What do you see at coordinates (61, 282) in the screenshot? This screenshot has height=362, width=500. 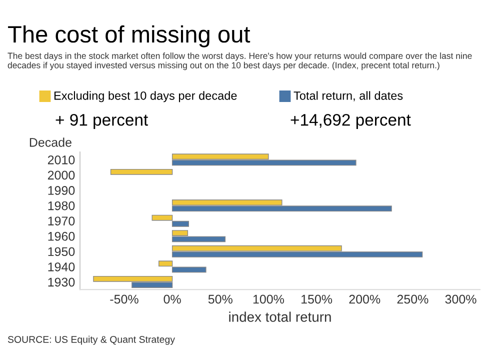 I see `y-tick-label: 1930` at bounding box center [61, 282].